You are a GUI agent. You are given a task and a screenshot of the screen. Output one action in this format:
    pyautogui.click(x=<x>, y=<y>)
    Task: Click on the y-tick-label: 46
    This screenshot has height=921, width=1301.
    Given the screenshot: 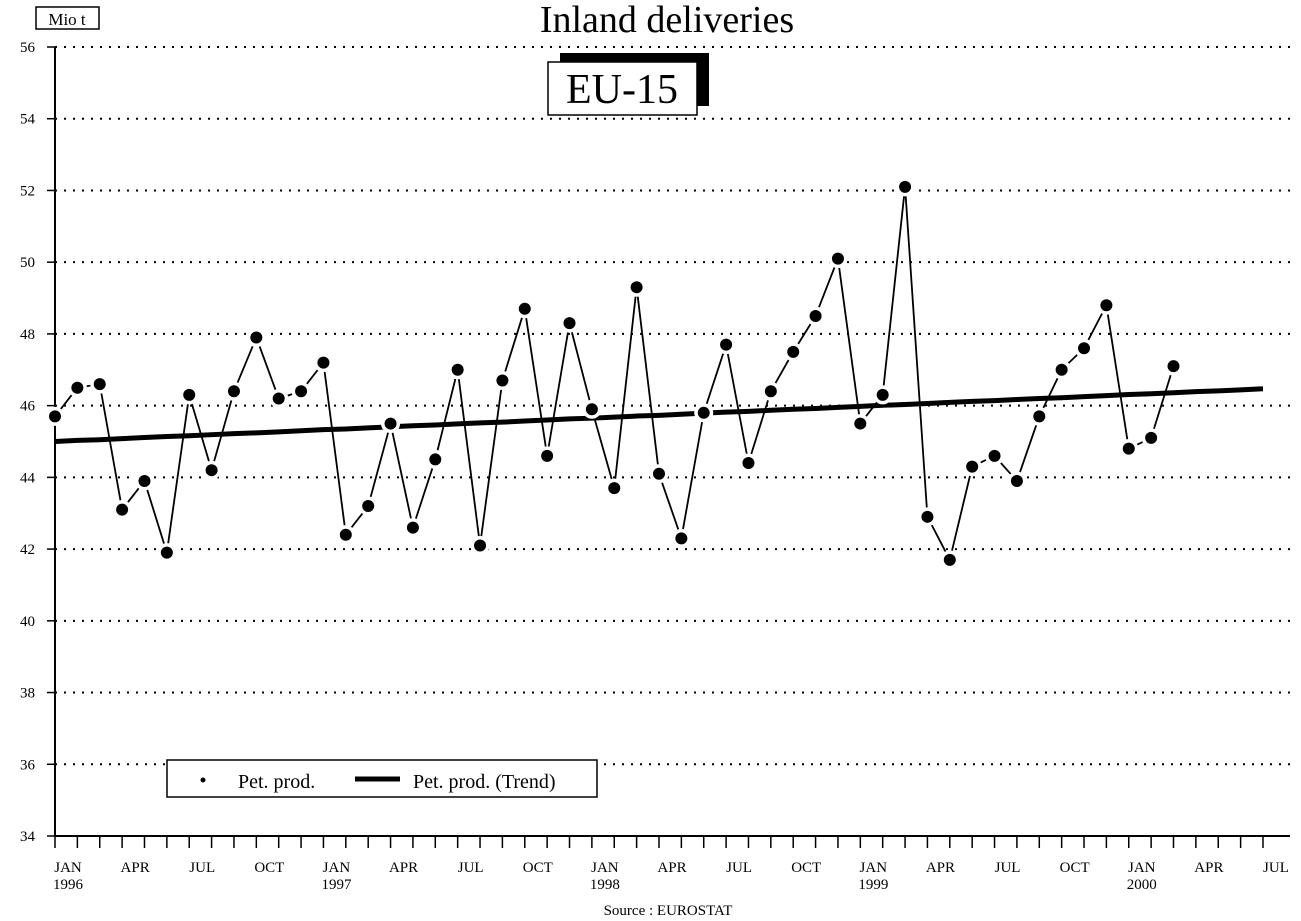 What is the action you would take?
    pyautogui.click(x=28, y=407)
    